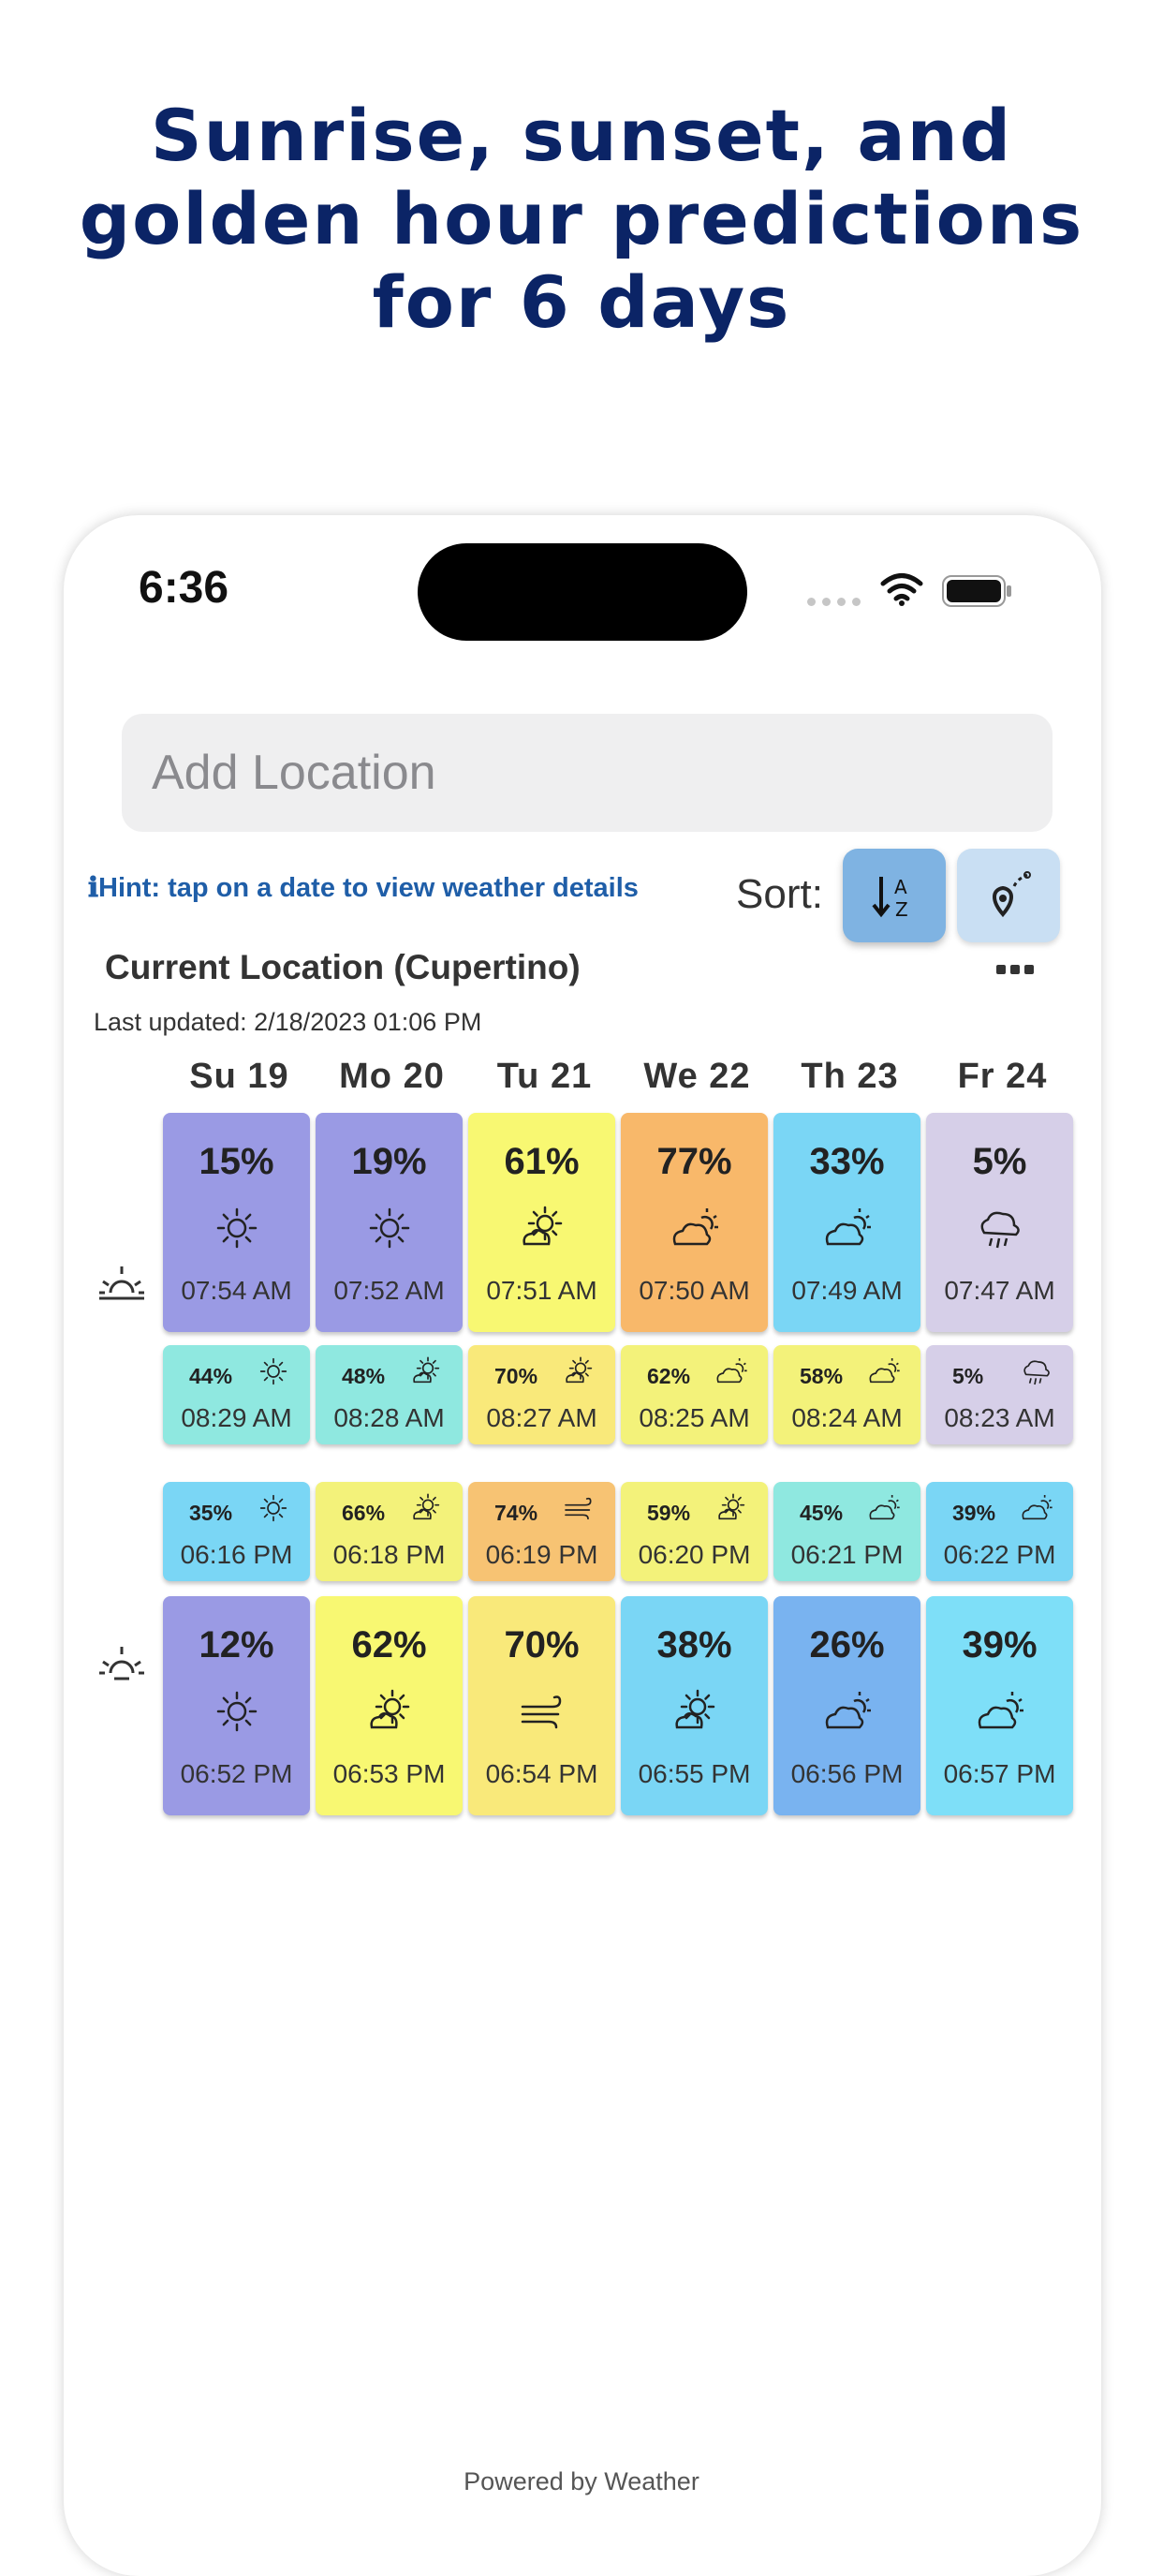  I want to click on probability-label: 38%, so click(694, 1645).